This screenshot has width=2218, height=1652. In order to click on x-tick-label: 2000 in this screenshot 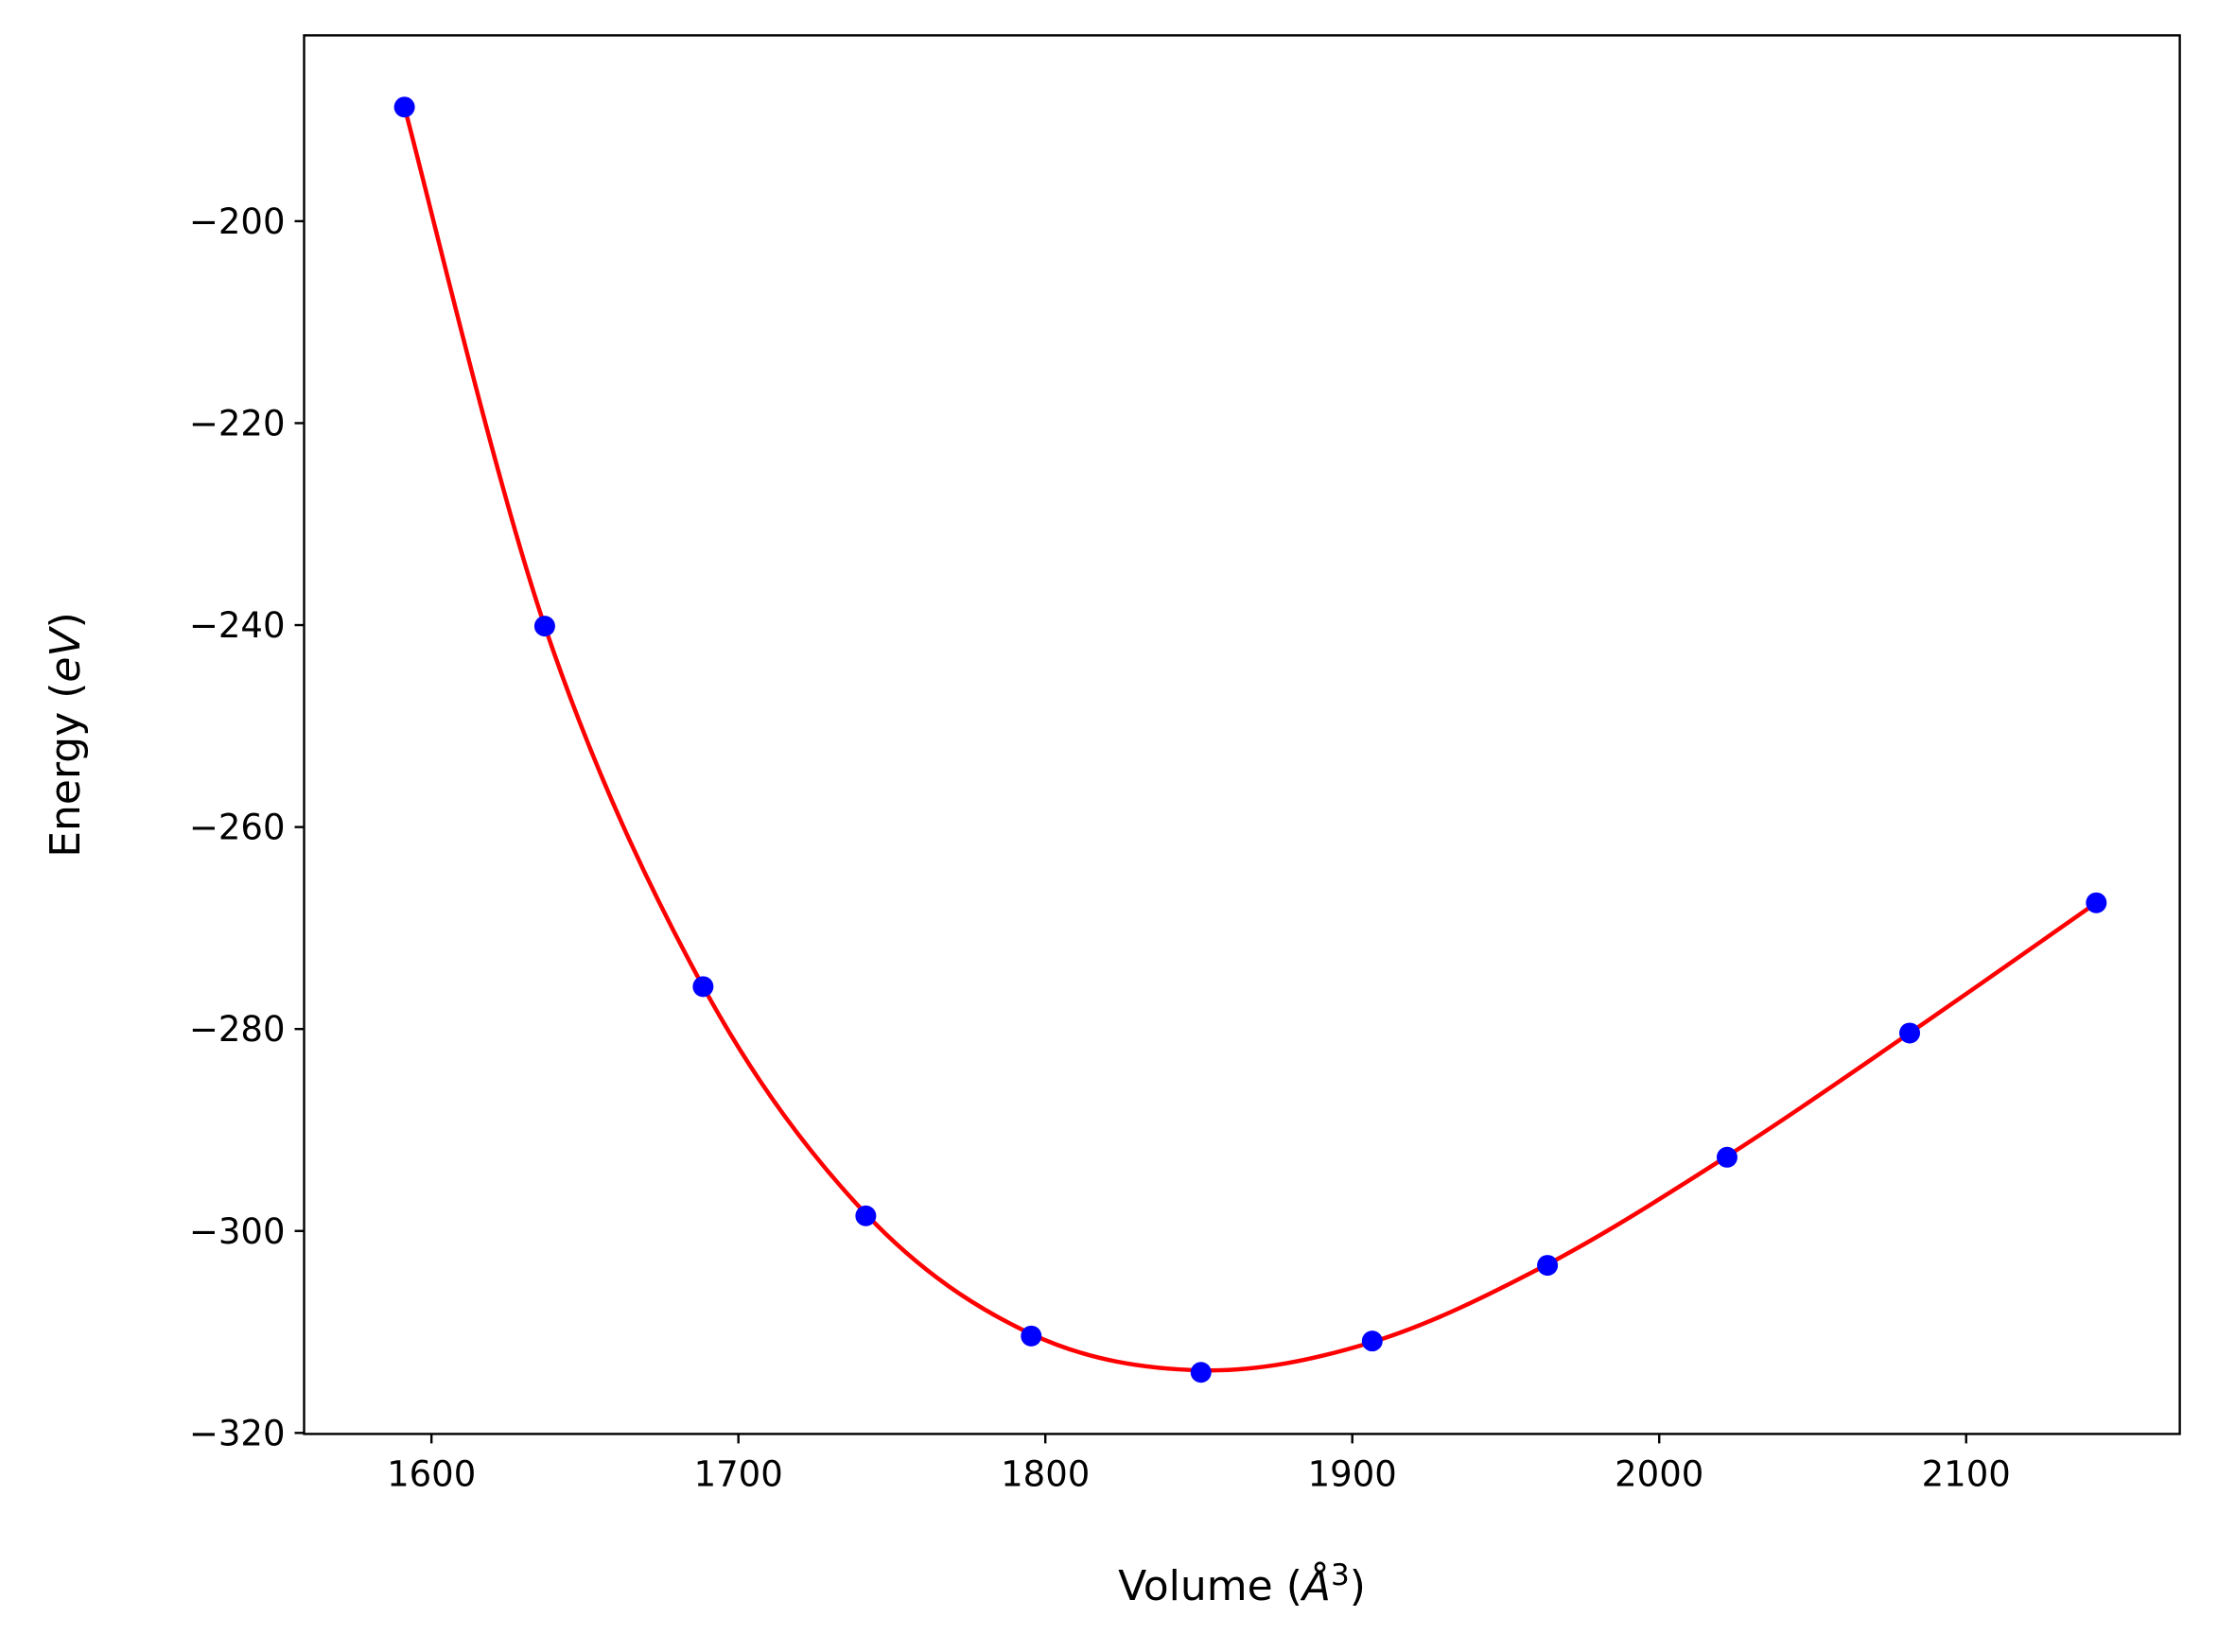, I will do `click(1659, 1474)`.